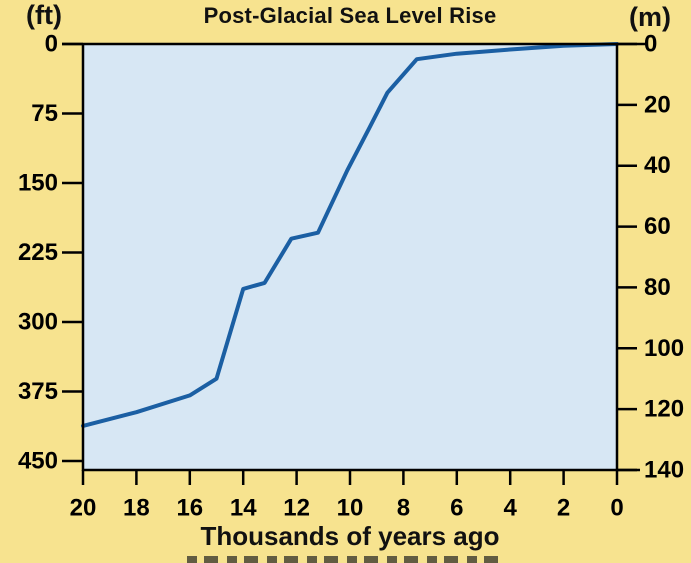 The width and height of the screenshot is (691, 563). Describe the element at coordinates (136, 508) in the screenshot. I see `x-tick-label: 18` at that location.